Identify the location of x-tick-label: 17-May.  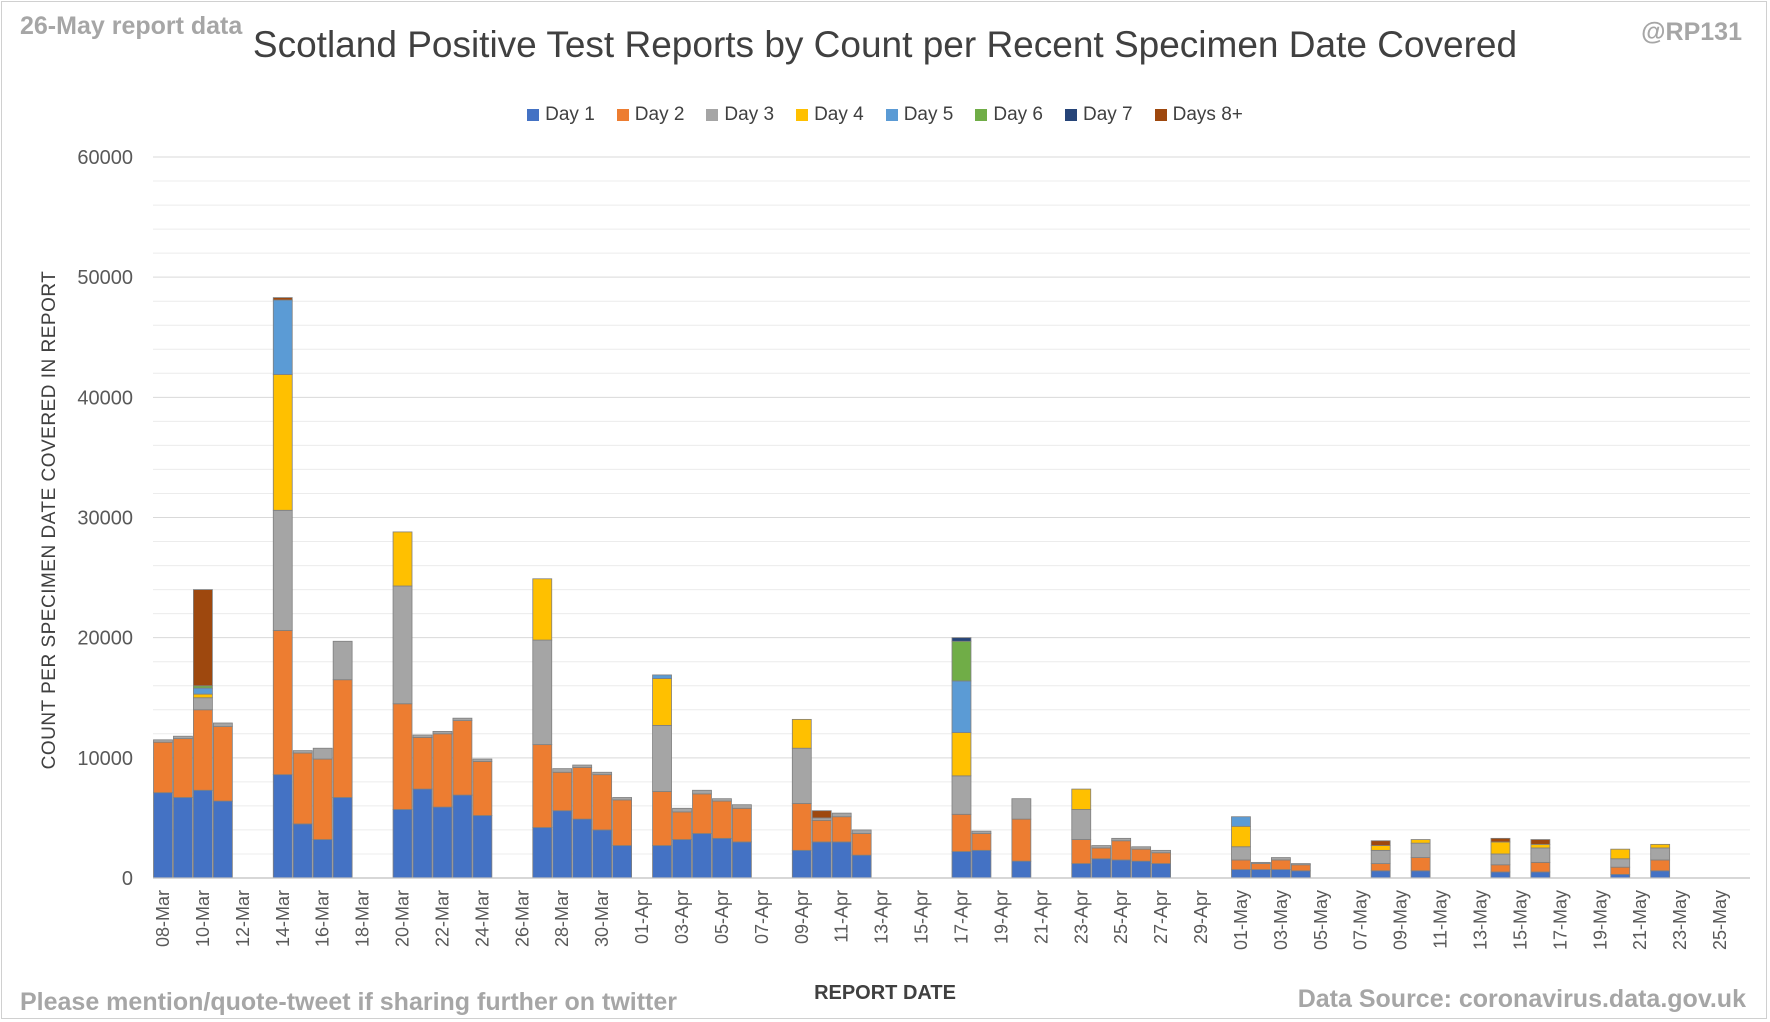
(1560, 920).